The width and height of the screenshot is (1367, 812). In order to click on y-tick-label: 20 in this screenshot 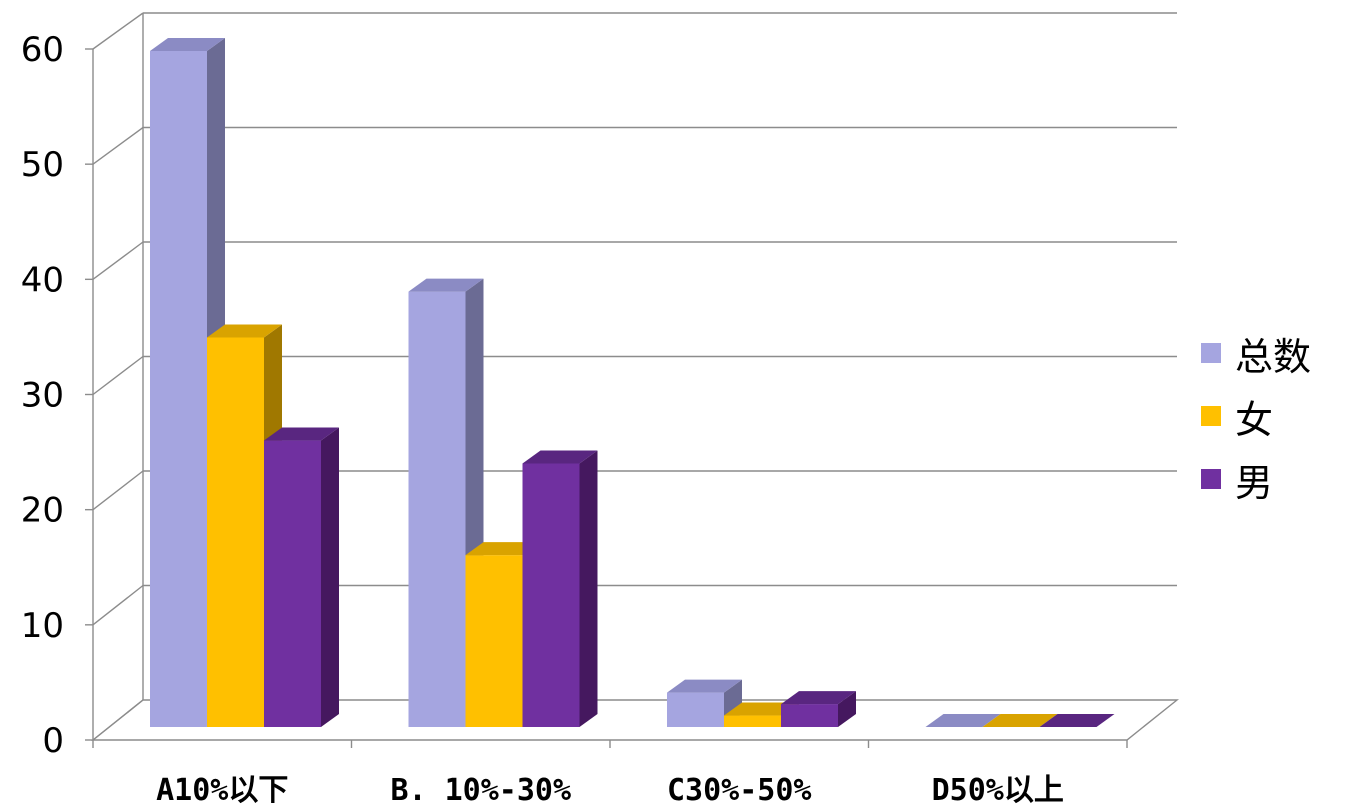, I will do `click(42, 511)`.